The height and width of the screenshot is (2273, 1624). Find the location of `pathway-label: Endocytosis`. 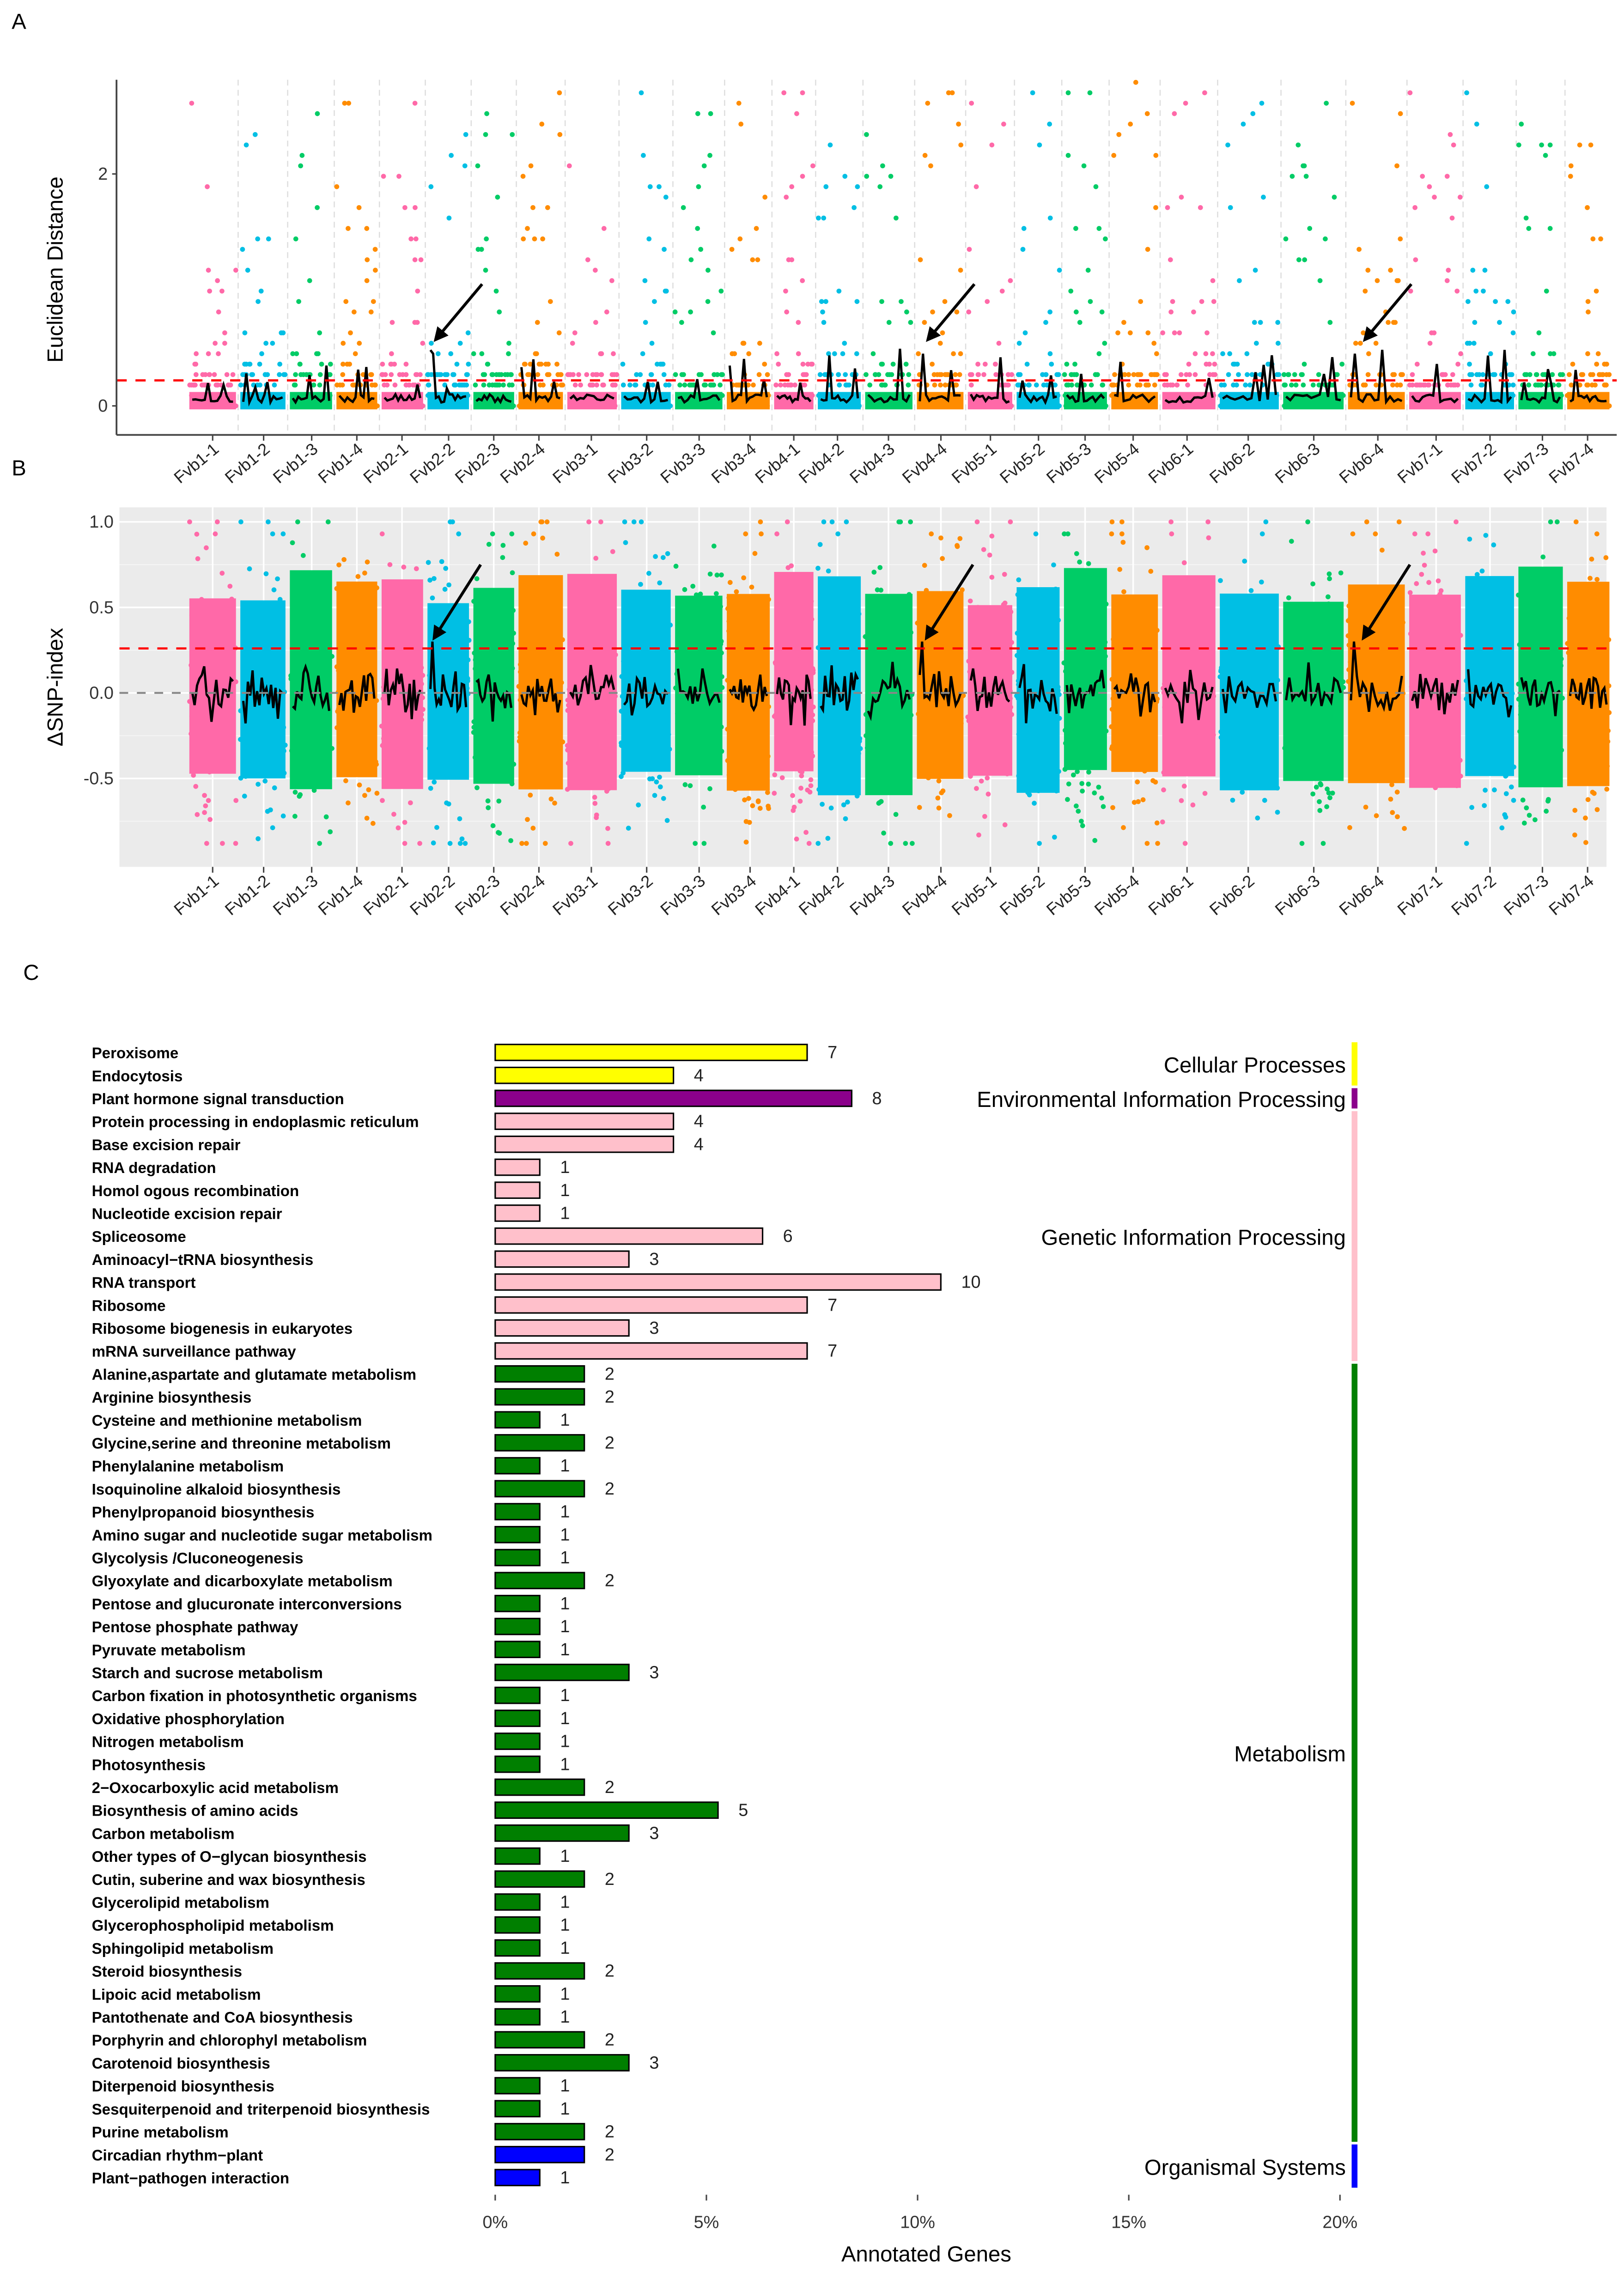

pathway-label: Endocytosis is located at coordinates (137, 1075).